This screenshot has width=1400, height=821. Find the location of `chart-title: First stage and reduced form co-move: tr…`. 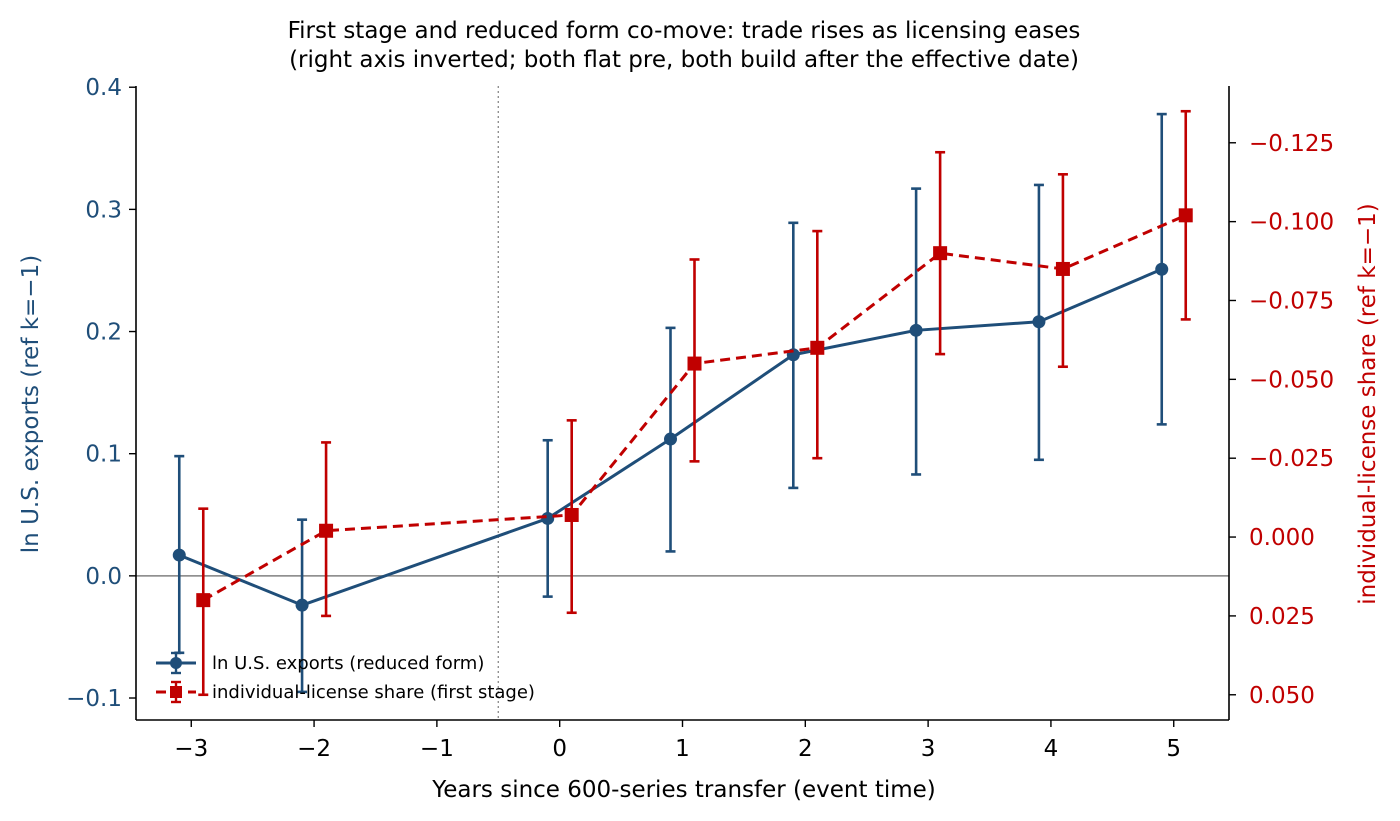

chart-title: First stage and reduced form co-move: tr… is located at coordinates (684, 45).